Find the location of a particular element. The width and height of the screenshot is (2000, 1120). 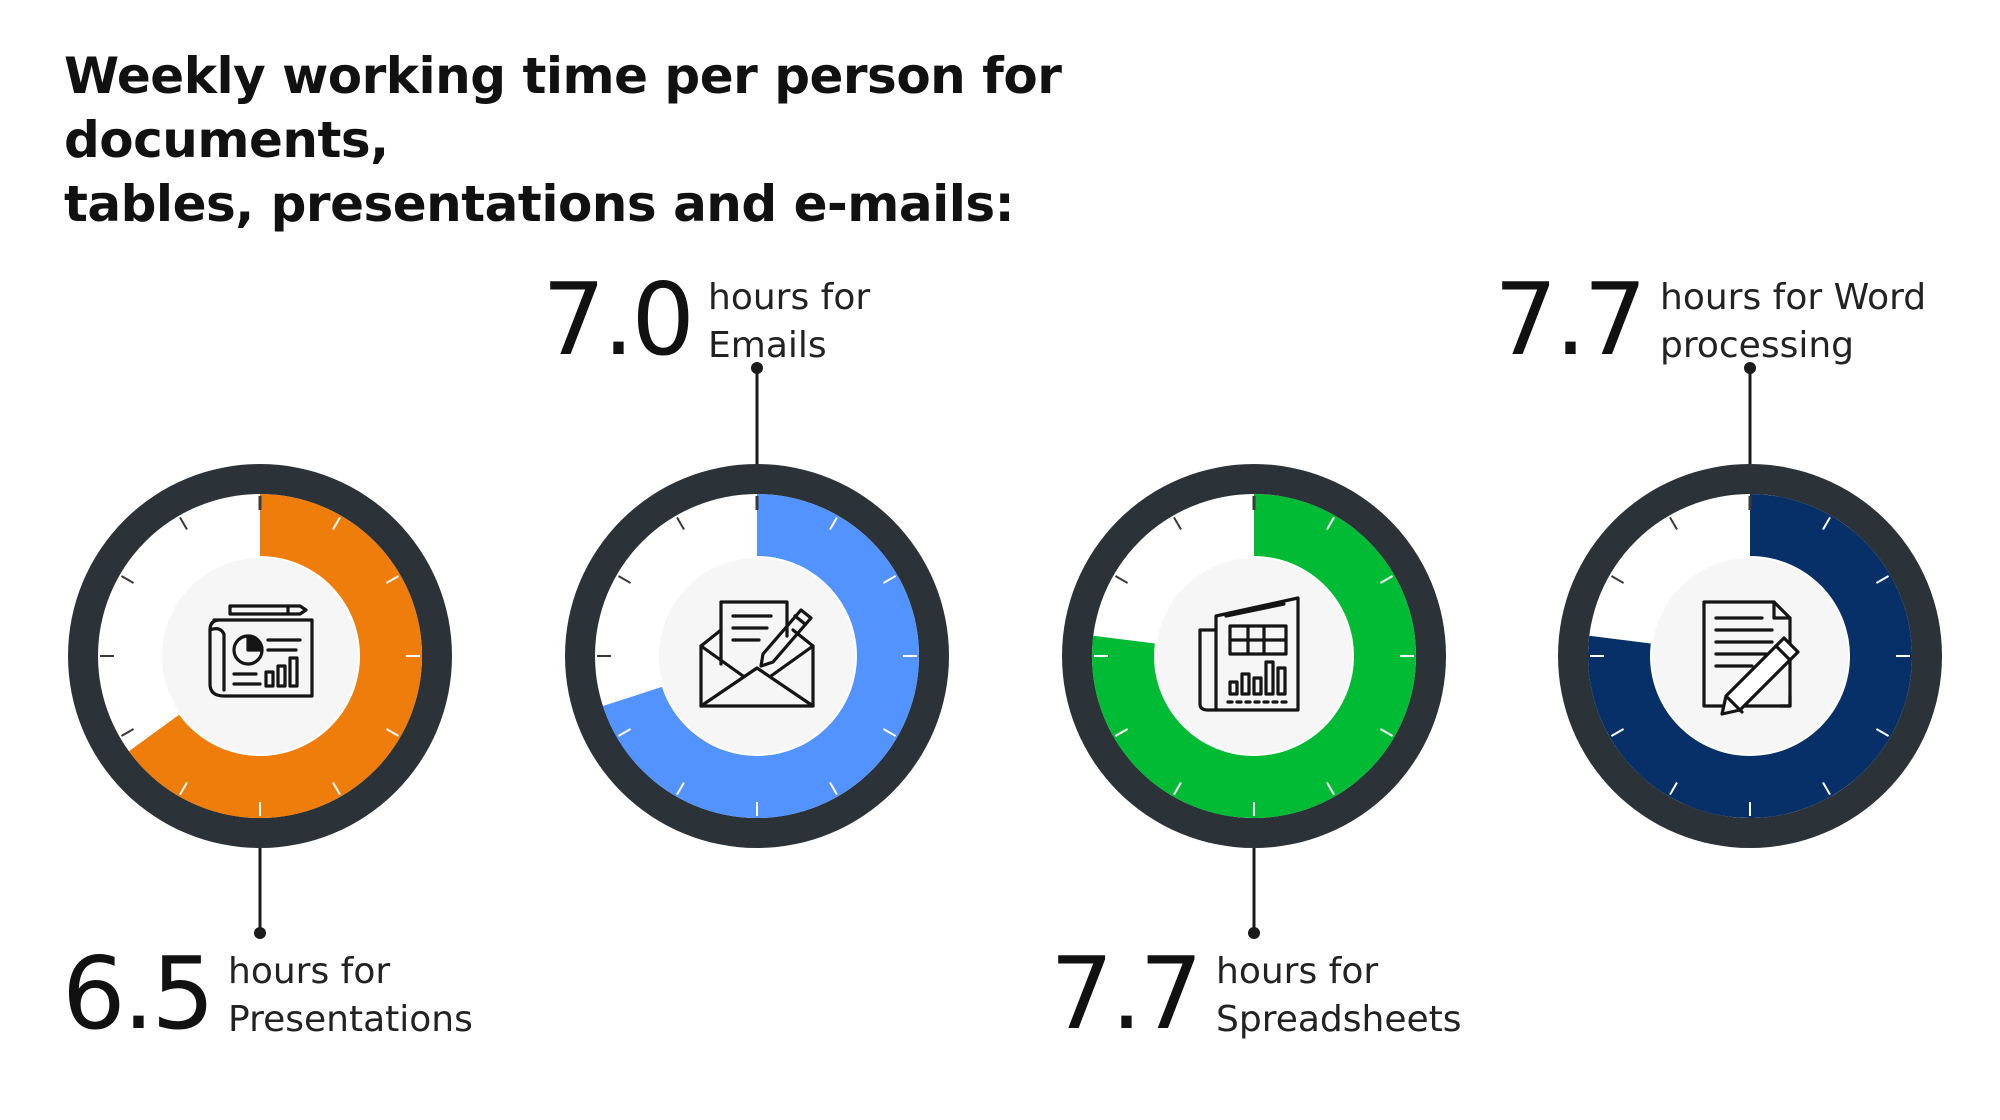

value-arc-presentations is located at coordinates (275, 656).